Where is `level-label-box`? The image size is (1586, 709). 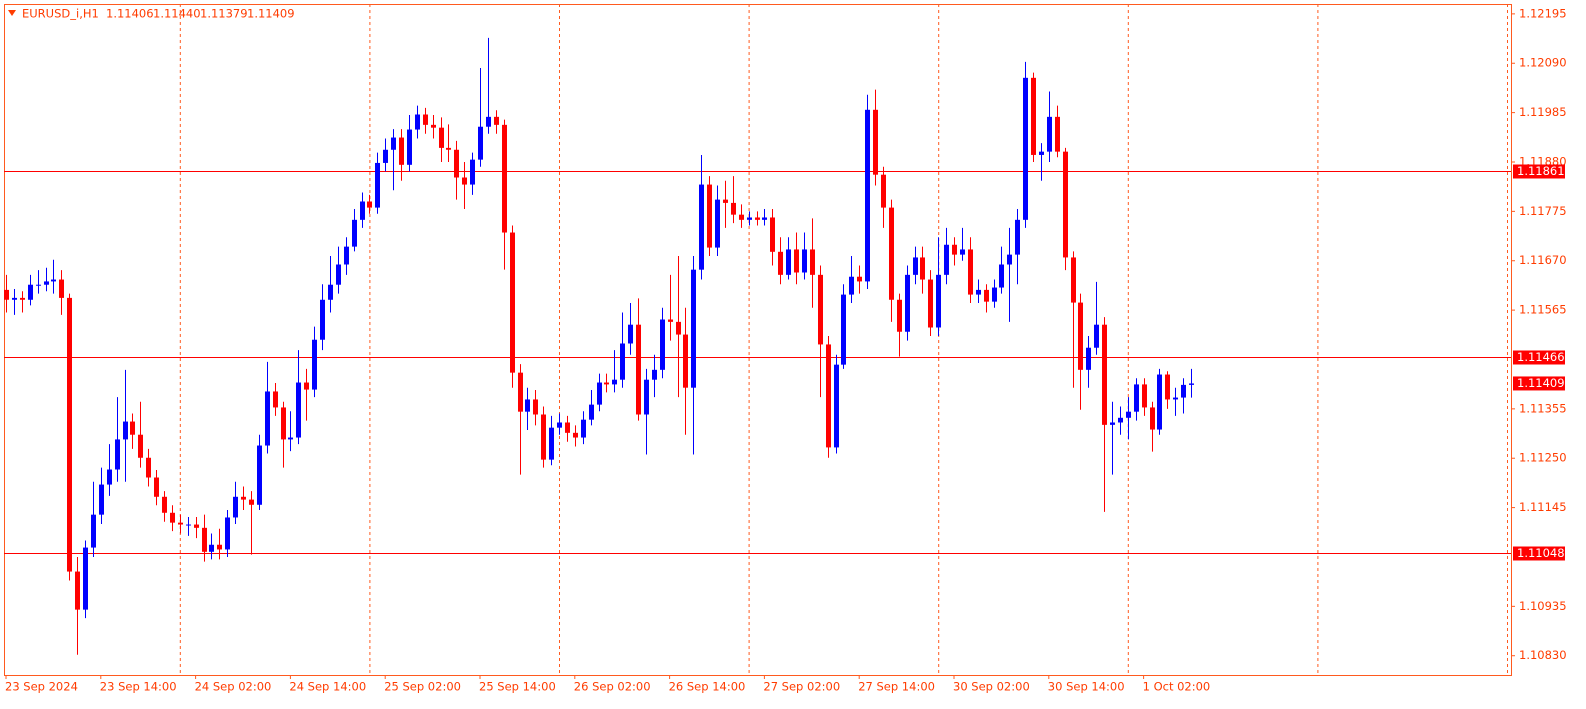
level-label-box is located at coordinates (1539, 553).